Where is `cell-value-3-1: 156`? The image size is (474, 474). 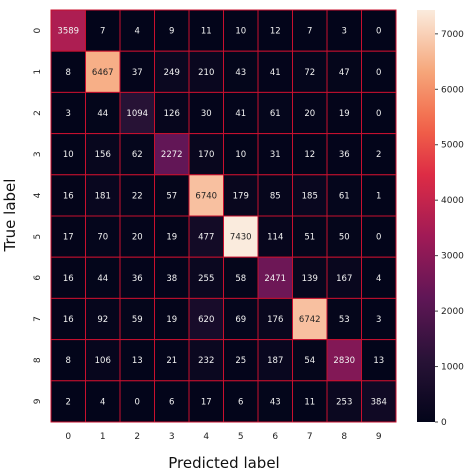 cell-value-3-1: 156 is located at coordinates (103, 155).